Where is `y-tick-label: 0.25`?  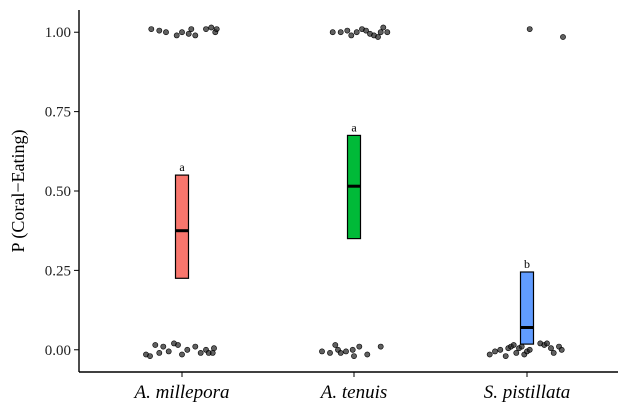
y-tick-label: 0.25 is located at coordinates (58, 271).